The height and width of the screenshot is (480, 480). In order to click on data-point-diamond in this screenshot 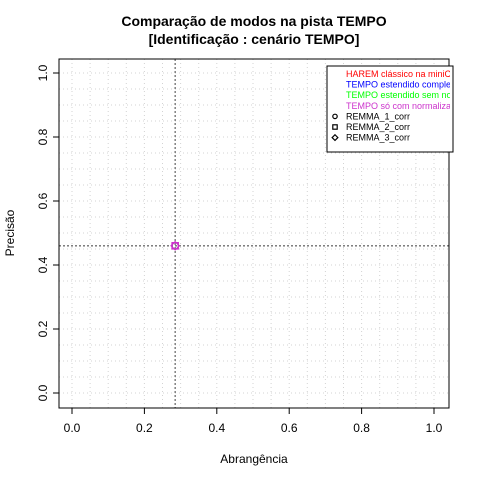, I will do `click(175, 245)`.